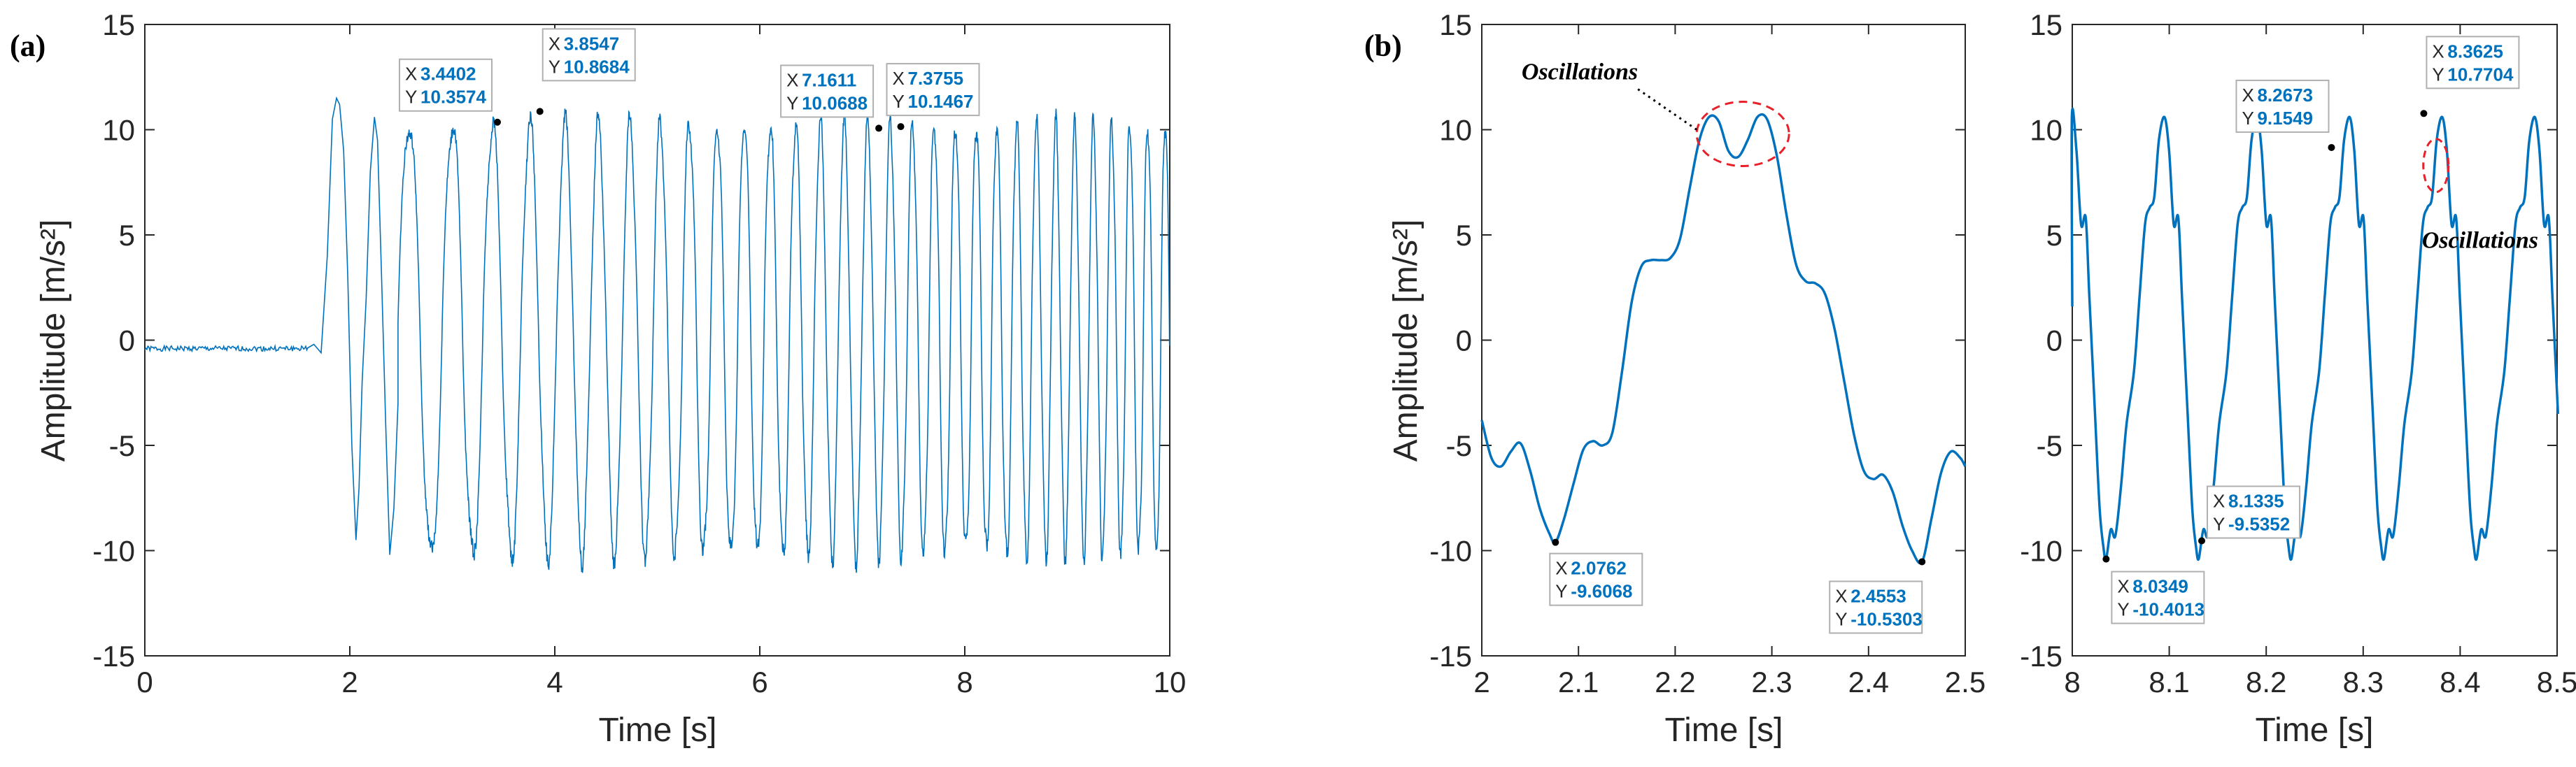 The image size is (2576, 767). I want to click on annotation-b-right: Oscillations, so click(2480, 196).